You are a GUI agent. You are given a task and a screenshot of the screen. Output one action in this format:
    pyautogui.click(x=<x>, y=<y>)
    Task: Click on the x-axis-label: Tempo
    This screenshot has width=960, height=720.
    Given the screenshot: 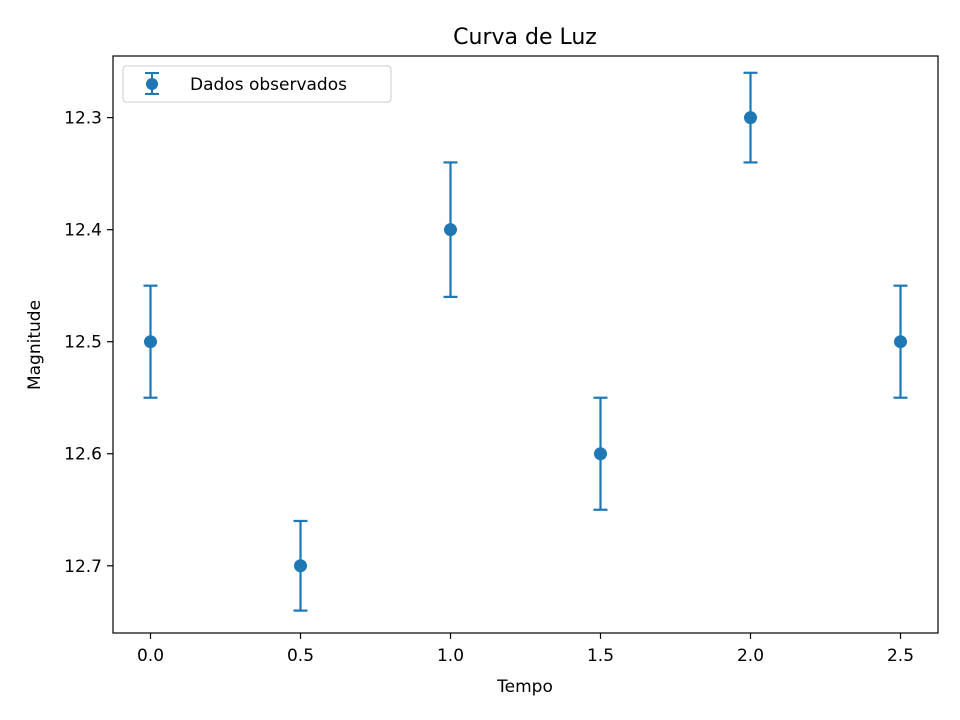 What is the action you would take?
    pyautogui.click(x=524, y=687)
    